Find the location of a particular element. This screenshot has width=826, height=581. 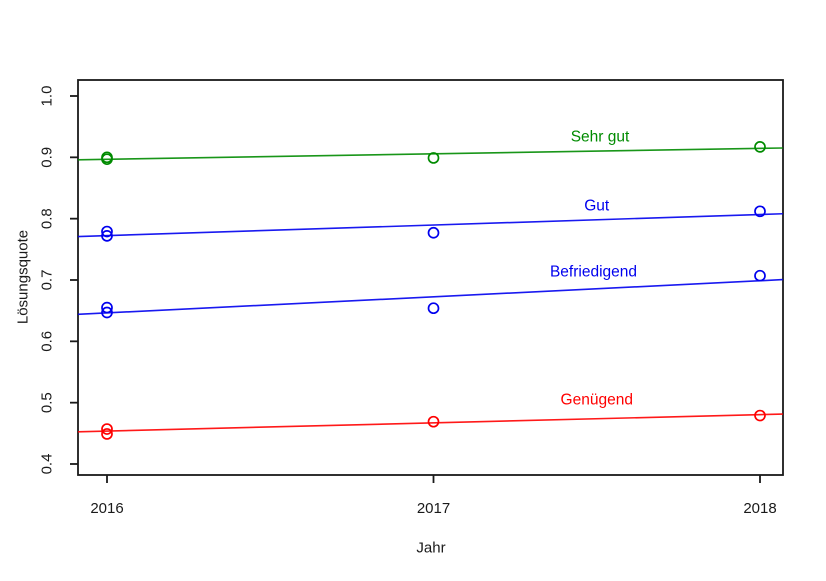

x-tick-label: 2017 is located at coordinates (433, 508).